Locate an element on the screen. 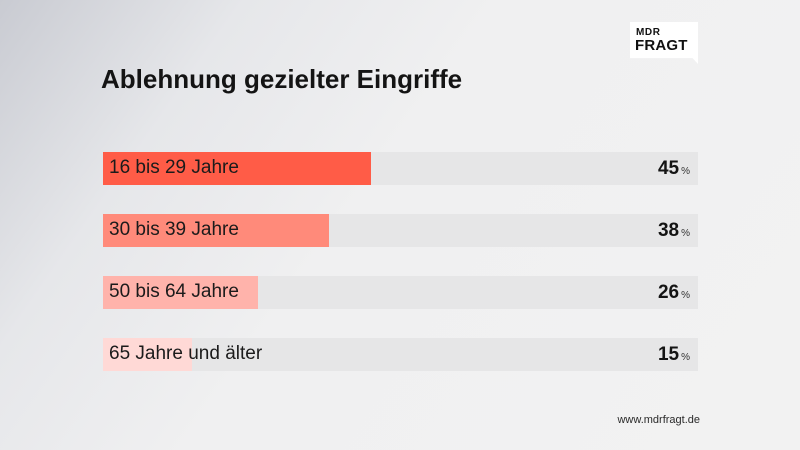  logo-top-text: MDR is located at coordinates (648, 32).